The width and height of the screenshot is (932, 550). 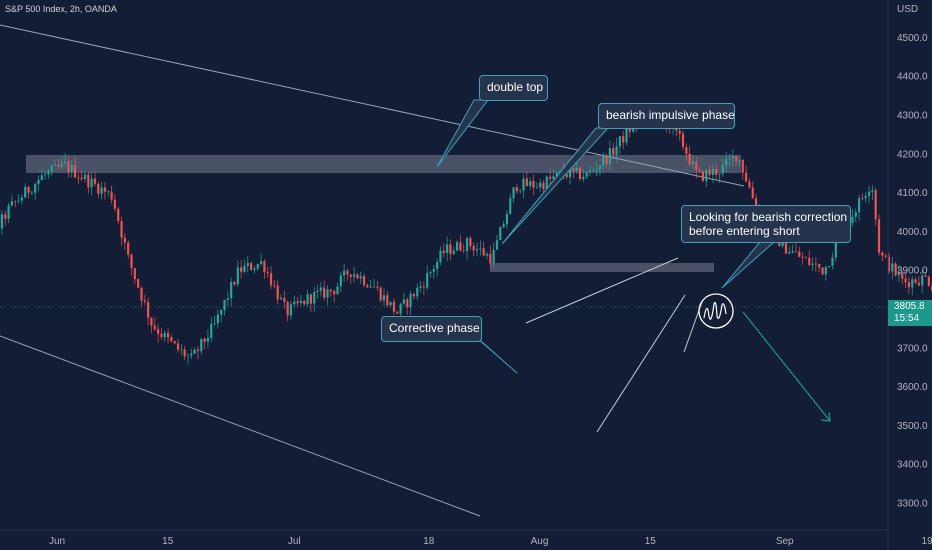 What do you see at coordinates (651, 541) in the screenshot?
I see `x-tick-label: 15` at bounding box center [651, 541].